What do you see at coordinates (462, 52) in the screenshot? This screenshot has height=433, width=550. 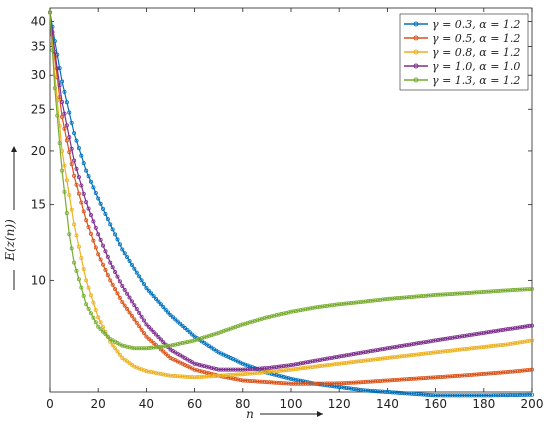 I see `legend-item: γ = 0.8, α = 1.2` at bounding box center [462, 52].